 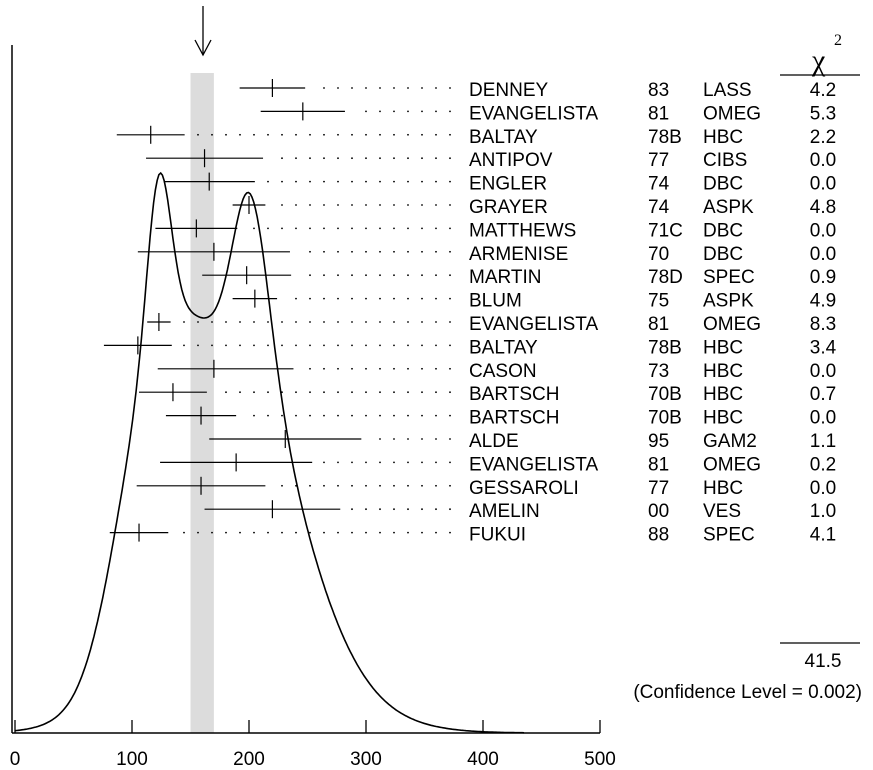 What do you see at coordinates (658, 301) in the screenshot?
I see `measurement-year: 75` at bounding box center [658, 301].